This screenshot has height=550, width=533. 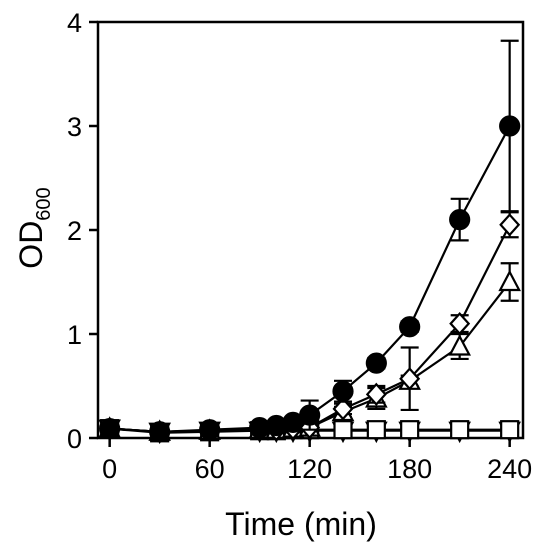 I want to click on y-tick-label: 0, so click(x=74, y=439).